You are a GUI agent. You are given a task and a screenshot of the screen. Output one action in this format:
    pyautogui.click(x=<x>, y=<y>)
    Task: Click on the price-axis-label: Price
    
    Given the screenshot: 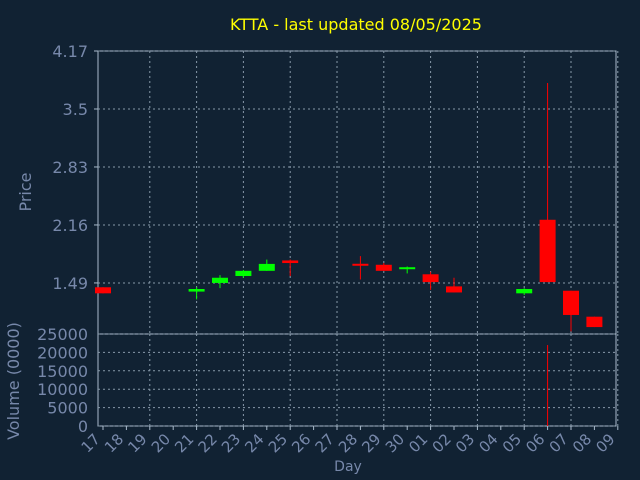 What is the action you would take?
    pyautogui.click(x=25, y=191)
    